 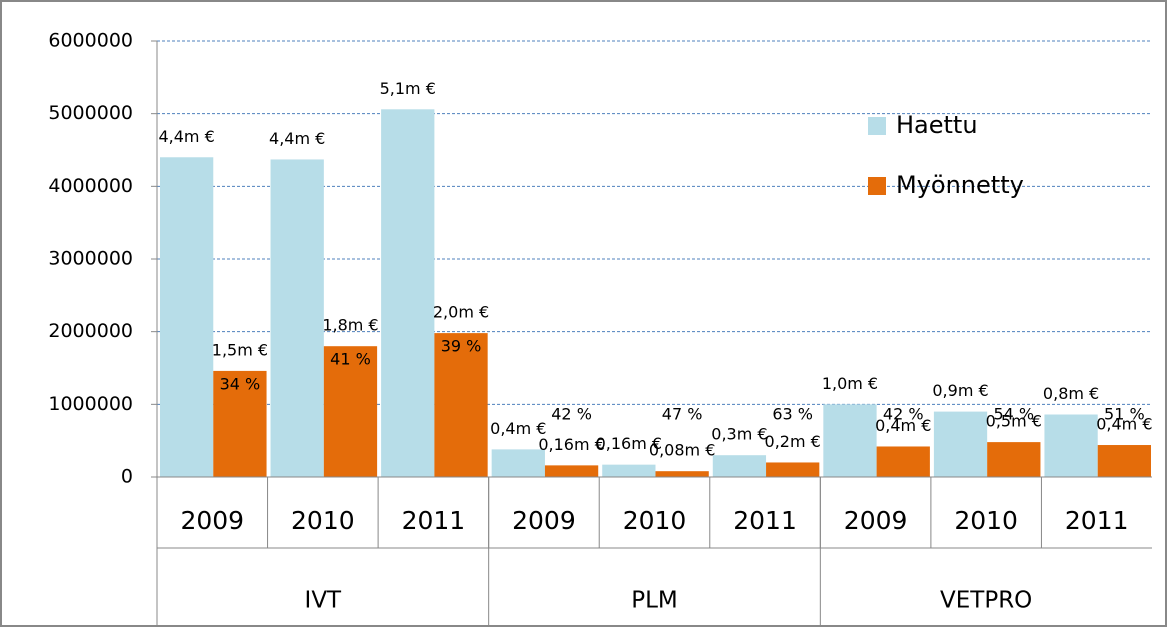 What do you see at coordinates (792, 414) in the screenshot?
I see `percent-label: 63 %` at bounding box center [792, 414].